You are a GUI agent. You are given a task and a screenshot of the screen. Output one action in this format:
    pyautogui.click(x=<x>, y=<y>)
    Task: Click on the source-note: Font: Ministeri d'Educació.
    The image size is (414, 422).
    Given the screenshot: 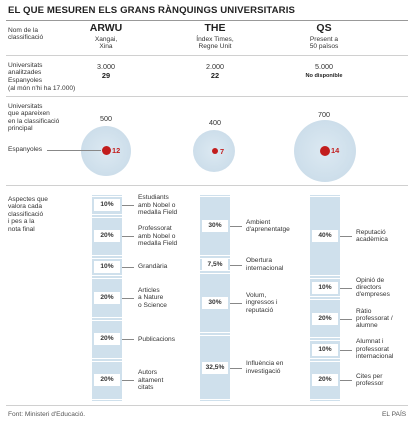 What is the action you would take?
    pyautogui.click(x=47, y=414)
    